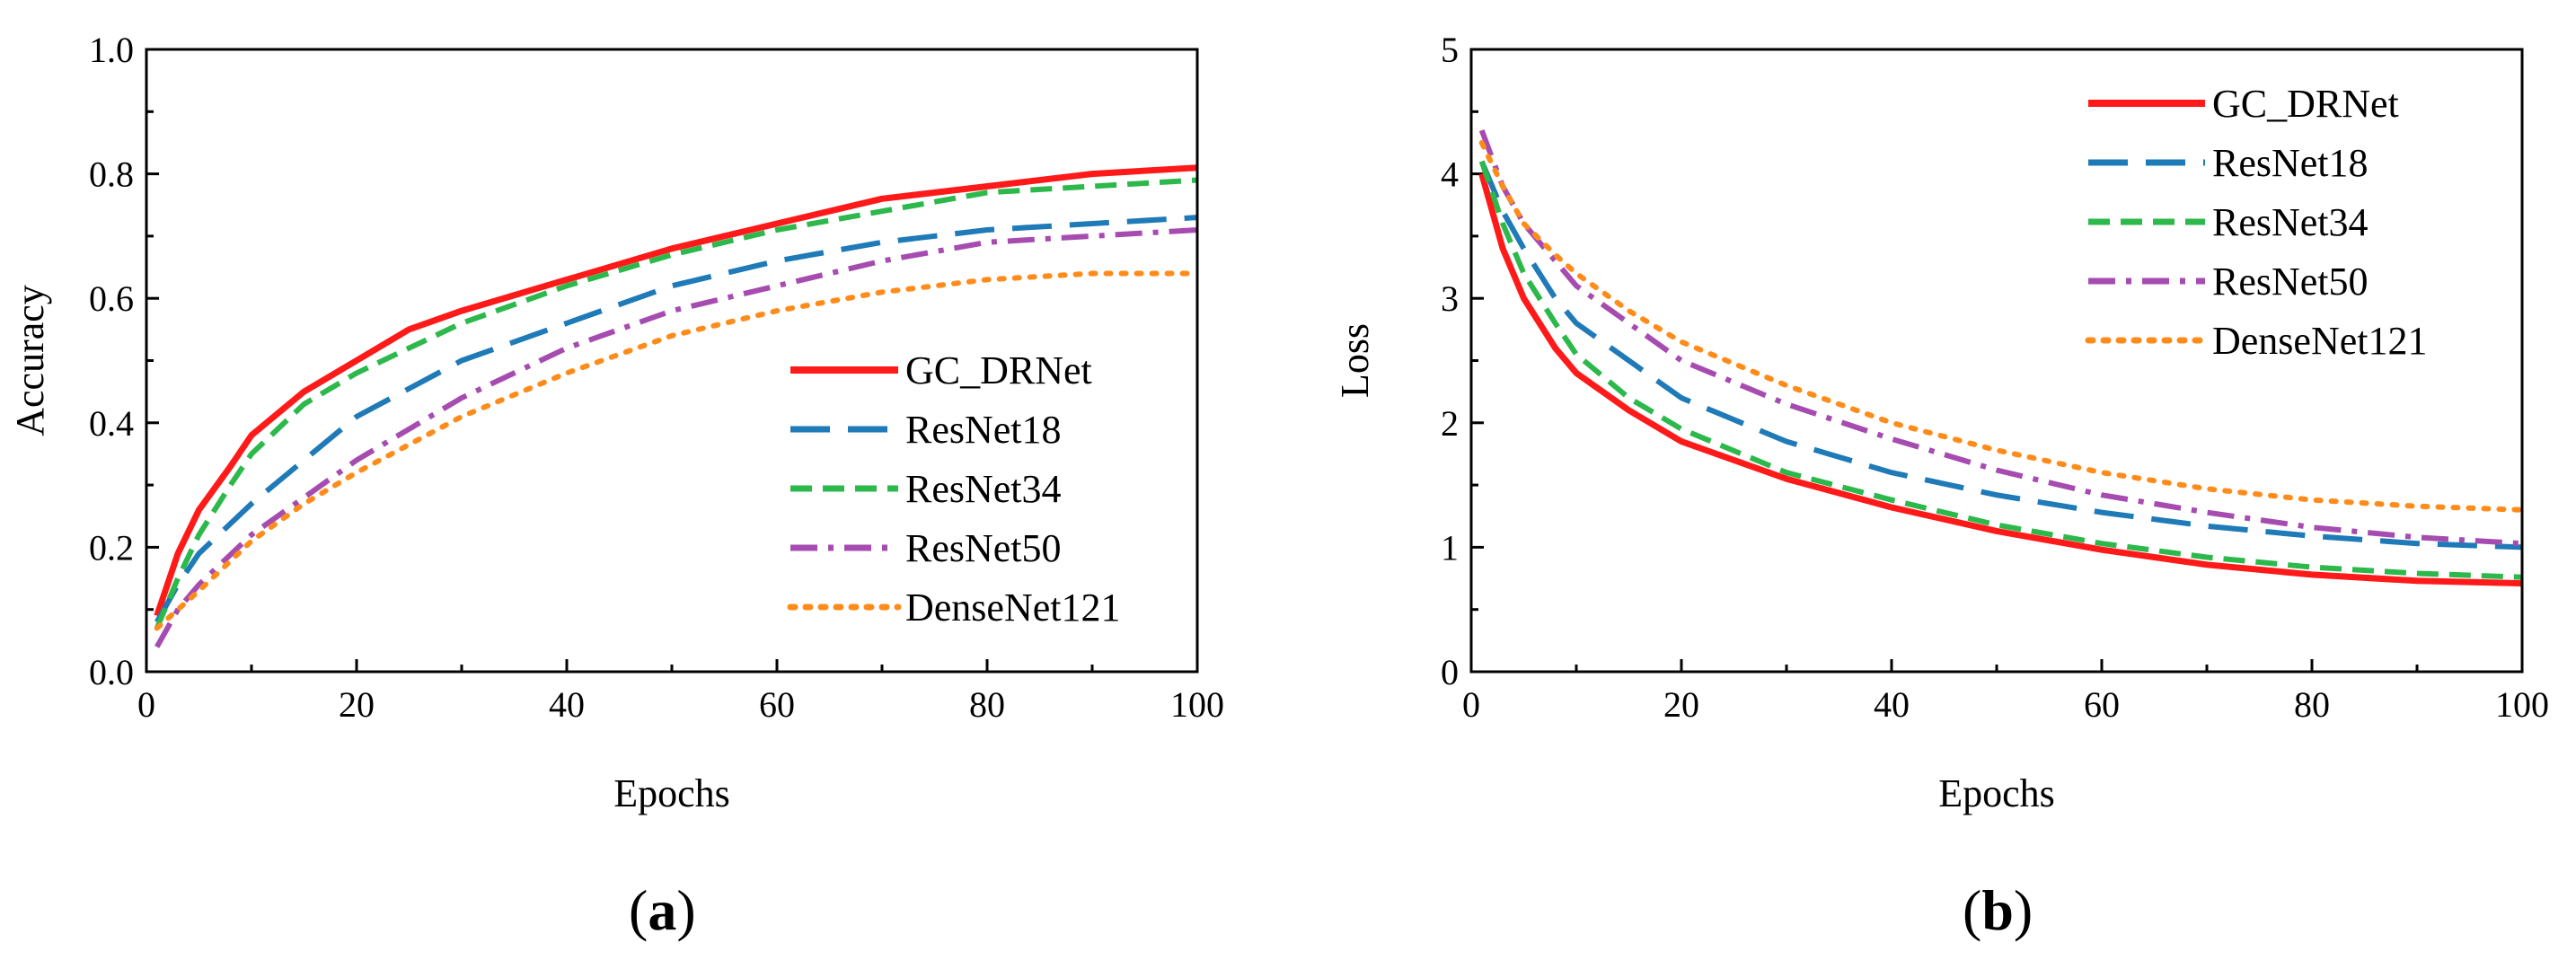 The height and width of the screenshot is (960, 2576). I want to click on y-tick-label: 1.0, so click(111, 50).